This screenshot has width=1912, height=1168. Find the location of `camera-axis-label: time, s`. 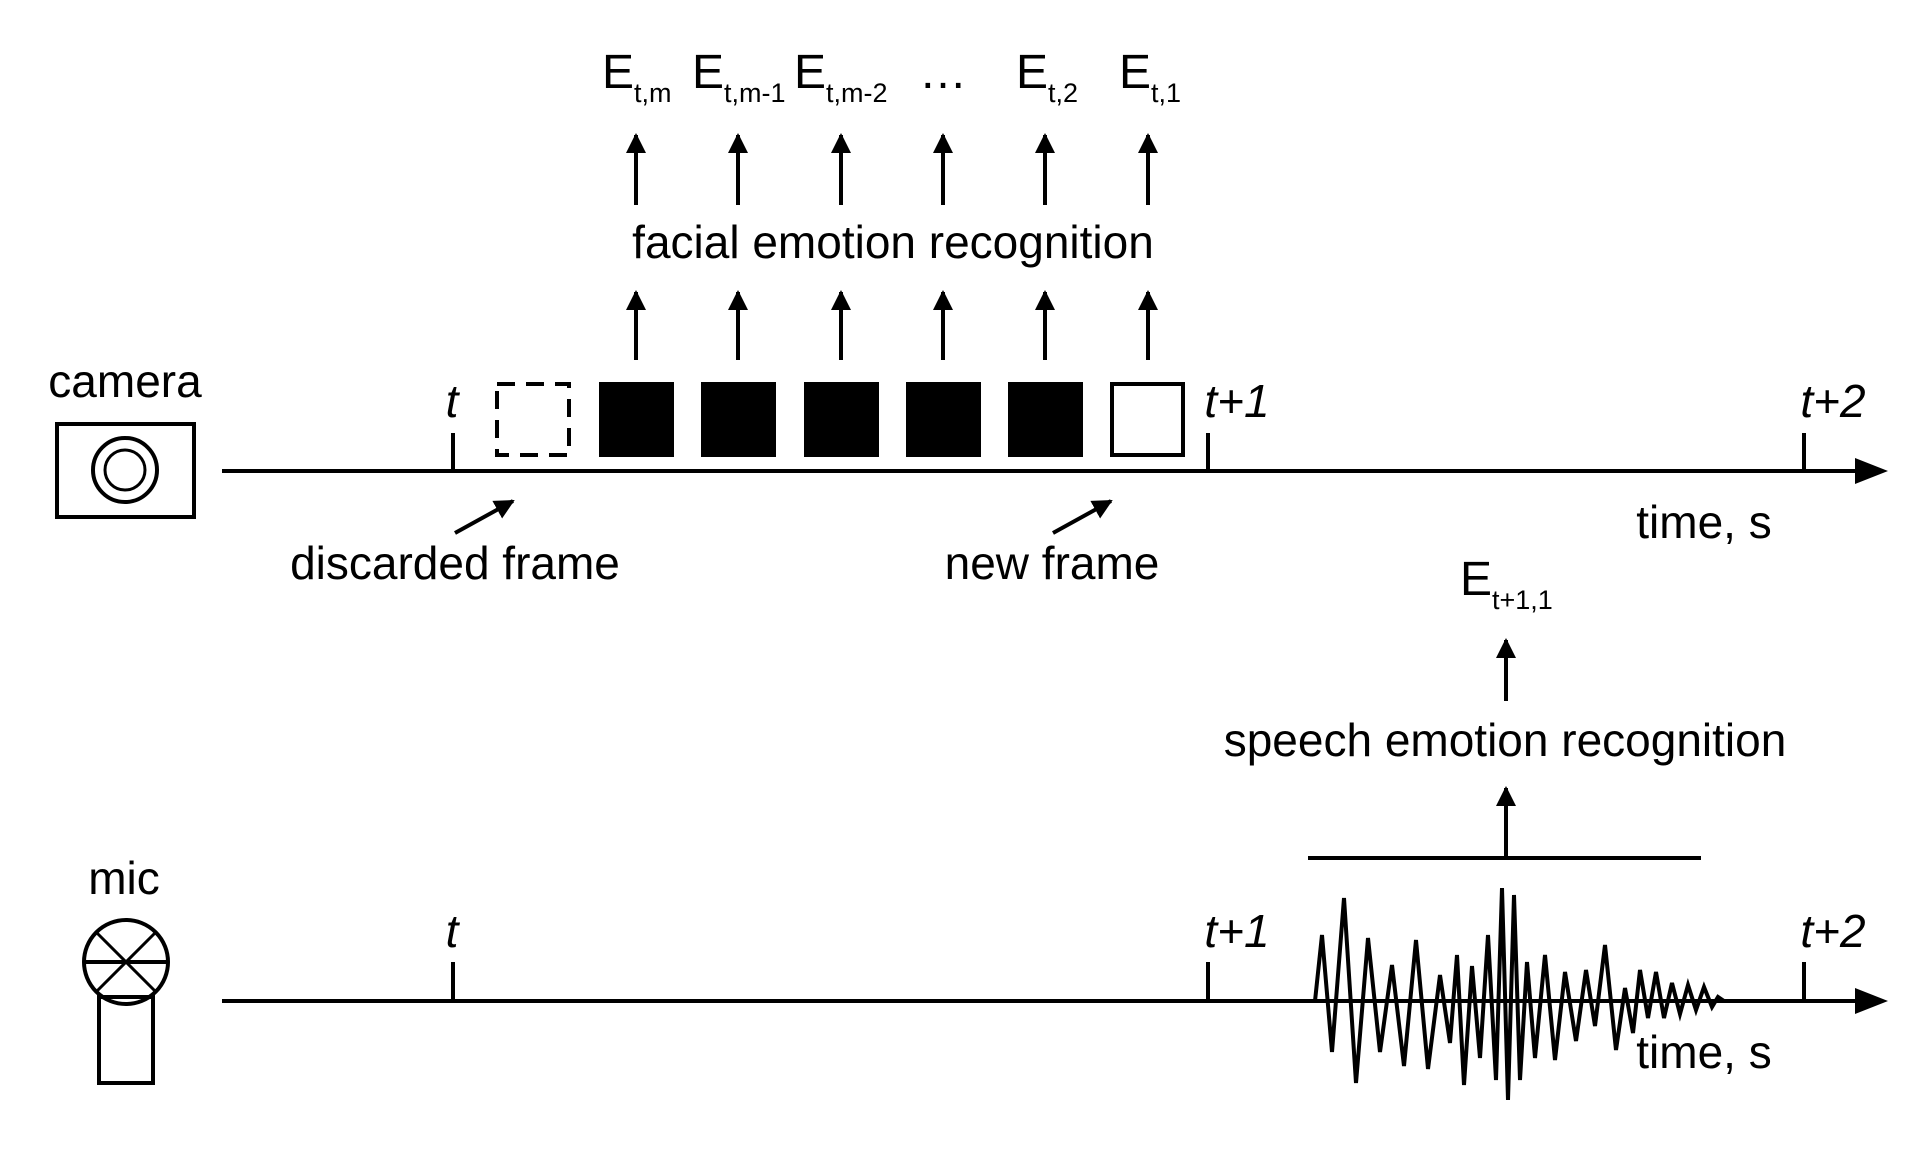

camera-axis-label: time, s is located at coordinates (1703, 522).